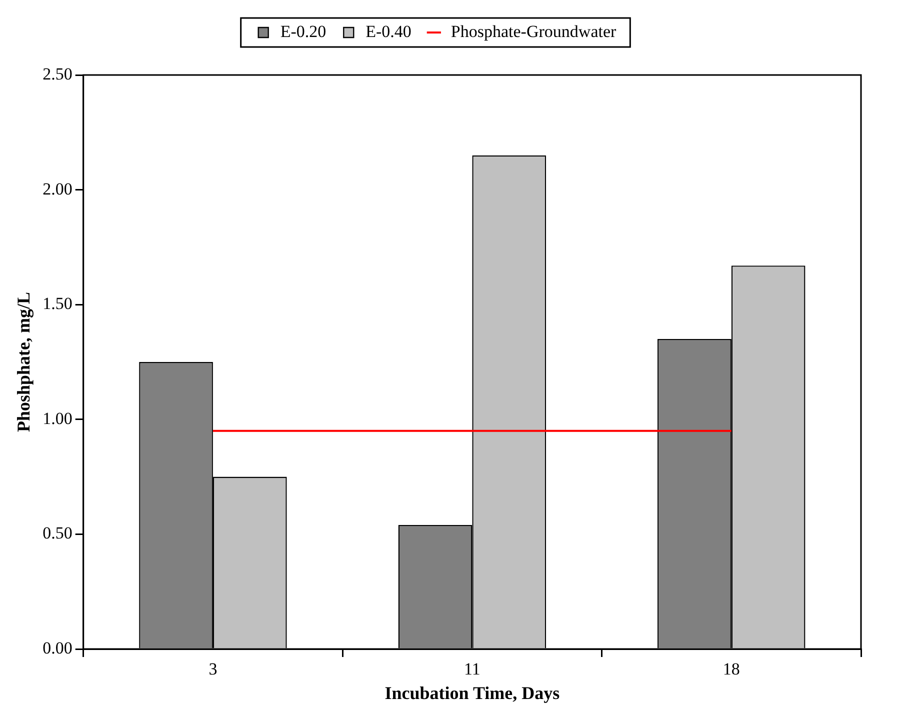 The height and width of the screenshot is (719, 901). I want to click on x-tick-label: 11, so click(472, 669).